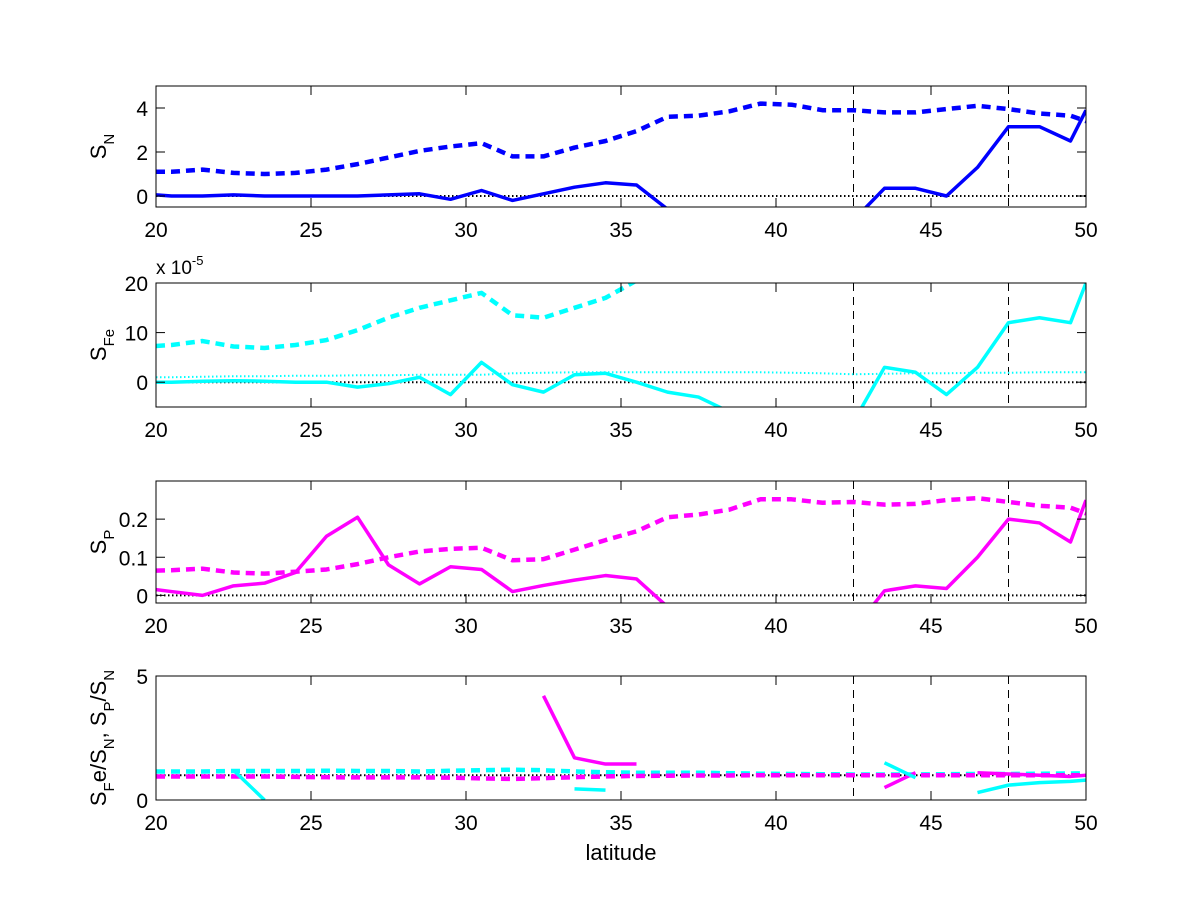  What do you see at coordinates (133, 520) in the screenshot?
I see `y-tick-label: 0.2` at bounding box center [133, 520].